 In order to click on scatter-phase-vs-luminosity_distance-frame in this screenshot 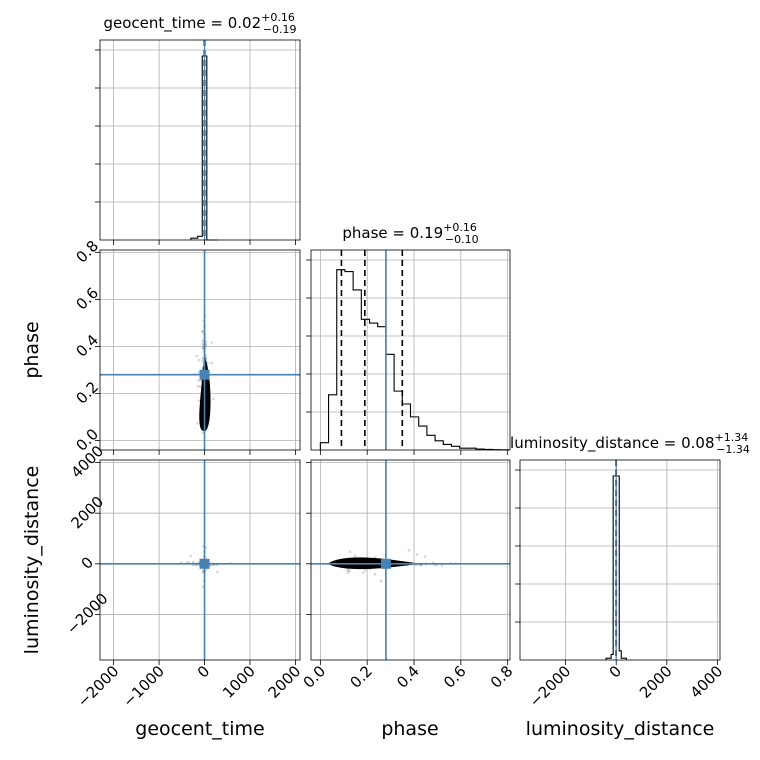, I will do `click(410, 560)`.